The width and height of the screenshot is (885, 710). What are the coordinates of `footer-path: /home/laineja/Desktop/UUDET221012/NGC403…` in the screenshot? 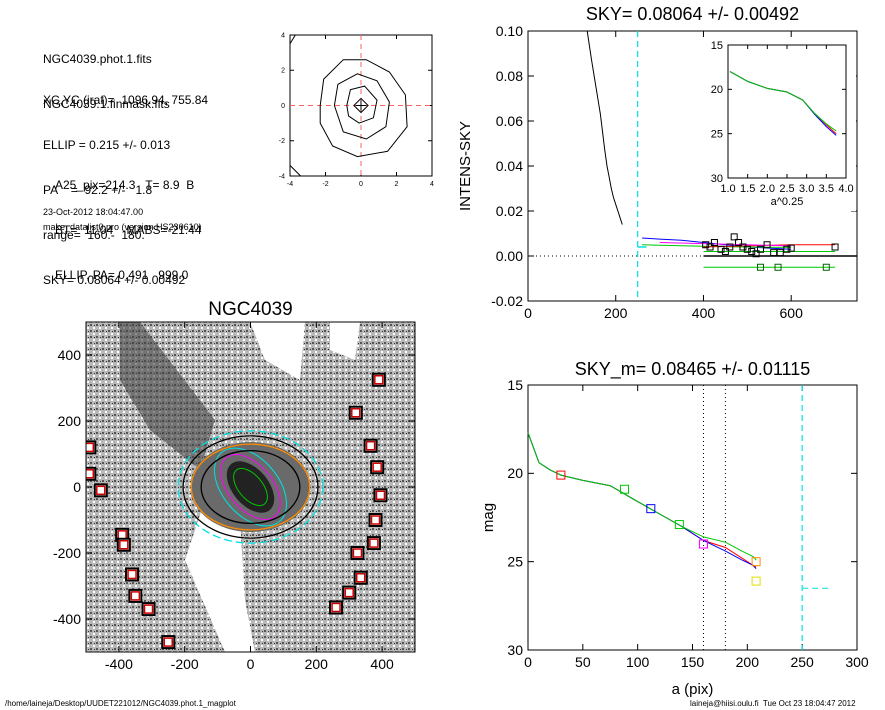 It's located at (120, 703).